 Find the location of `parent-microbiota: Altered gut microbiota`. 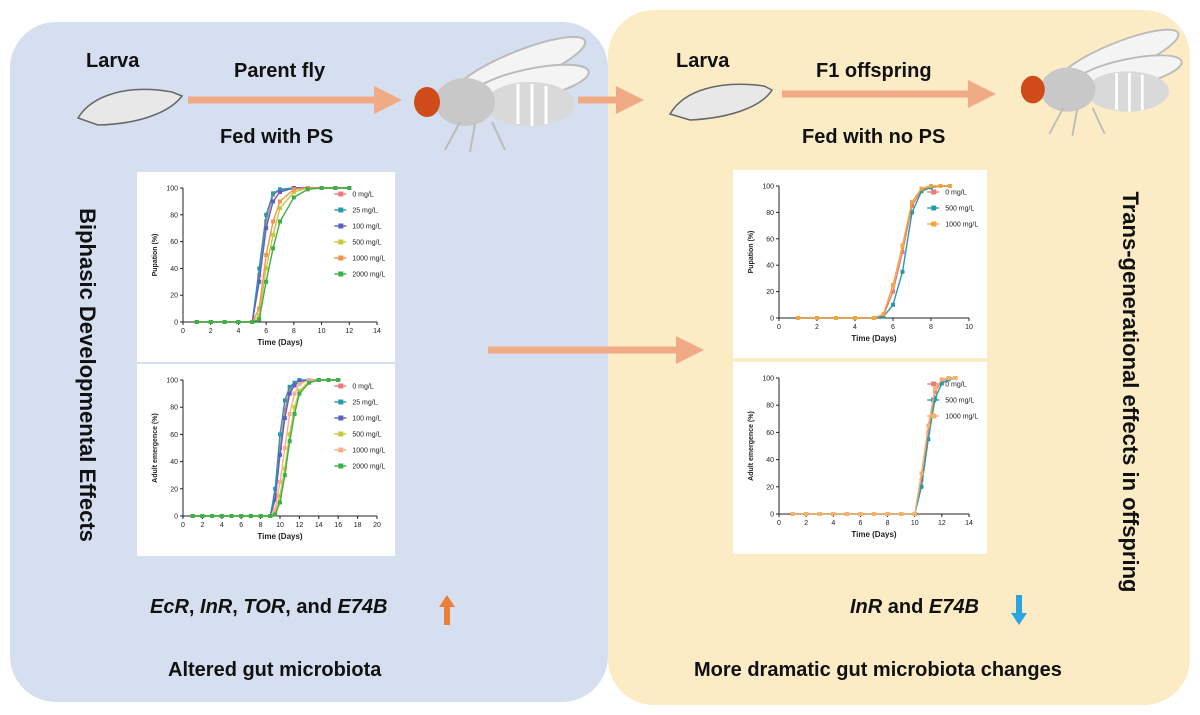

parent-microbiota: Altered gut microbiota is located at coordinates (275, 670).